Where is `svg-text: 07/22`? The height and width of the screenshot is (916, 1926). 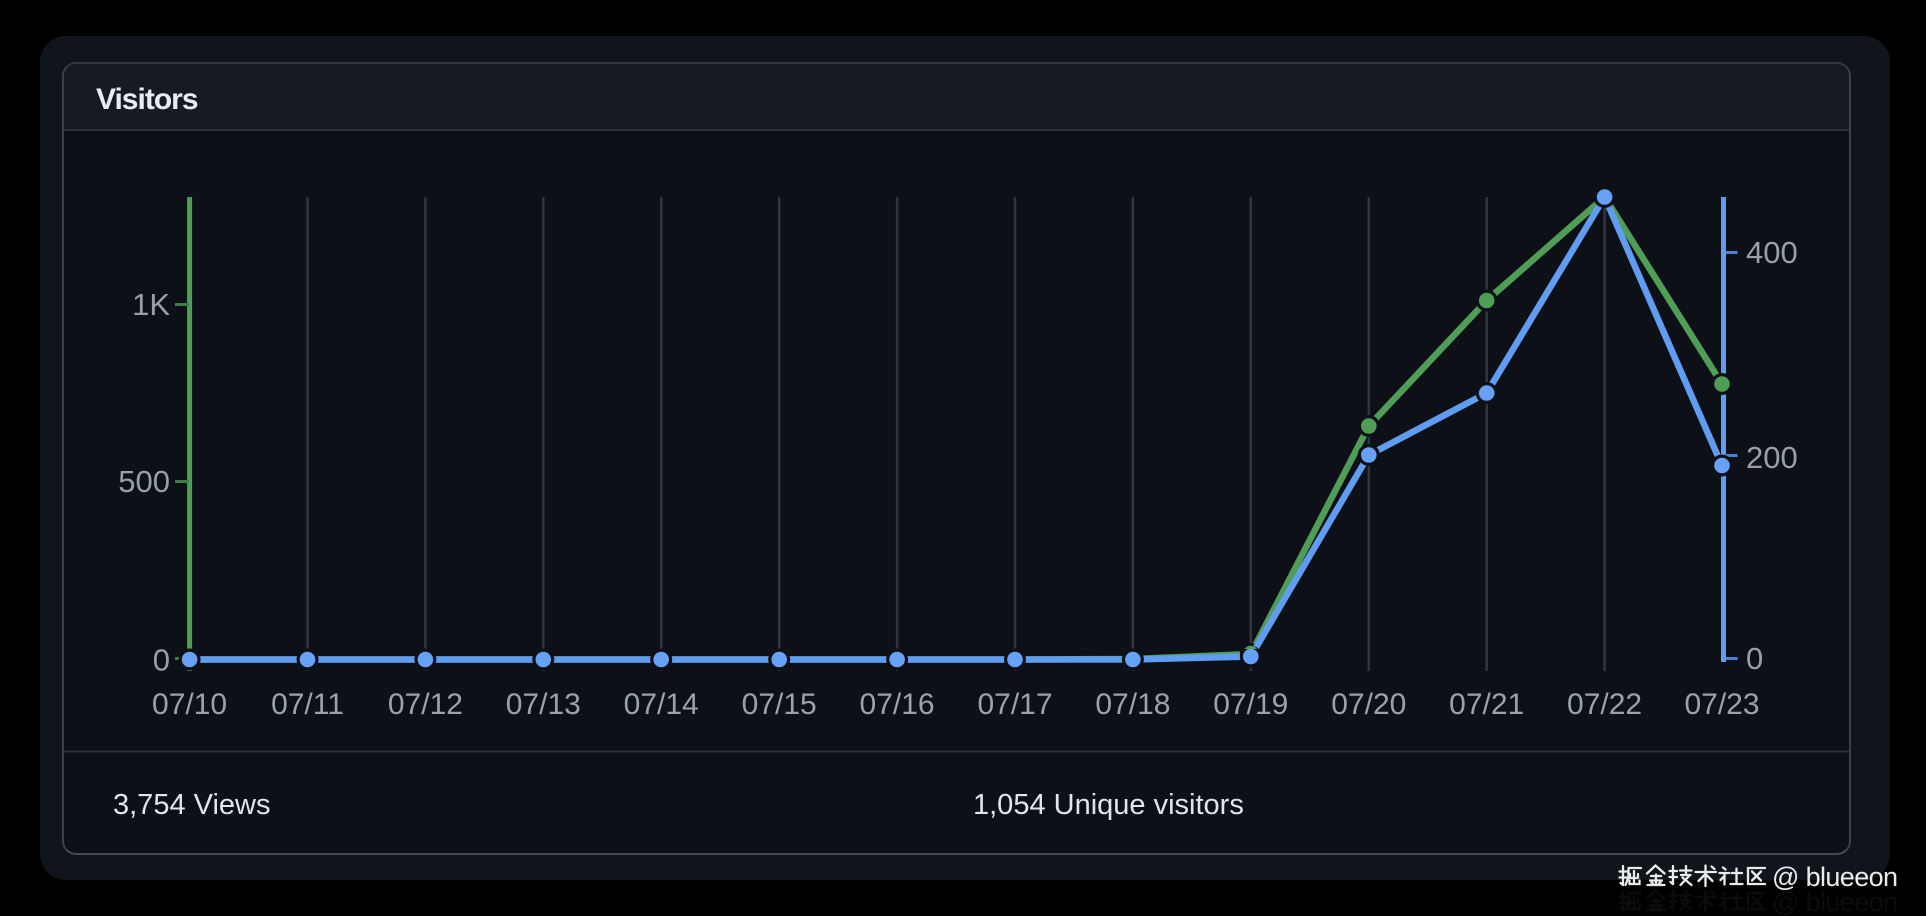 svg-text: 07/22 is located at coordinates (1604, 704).